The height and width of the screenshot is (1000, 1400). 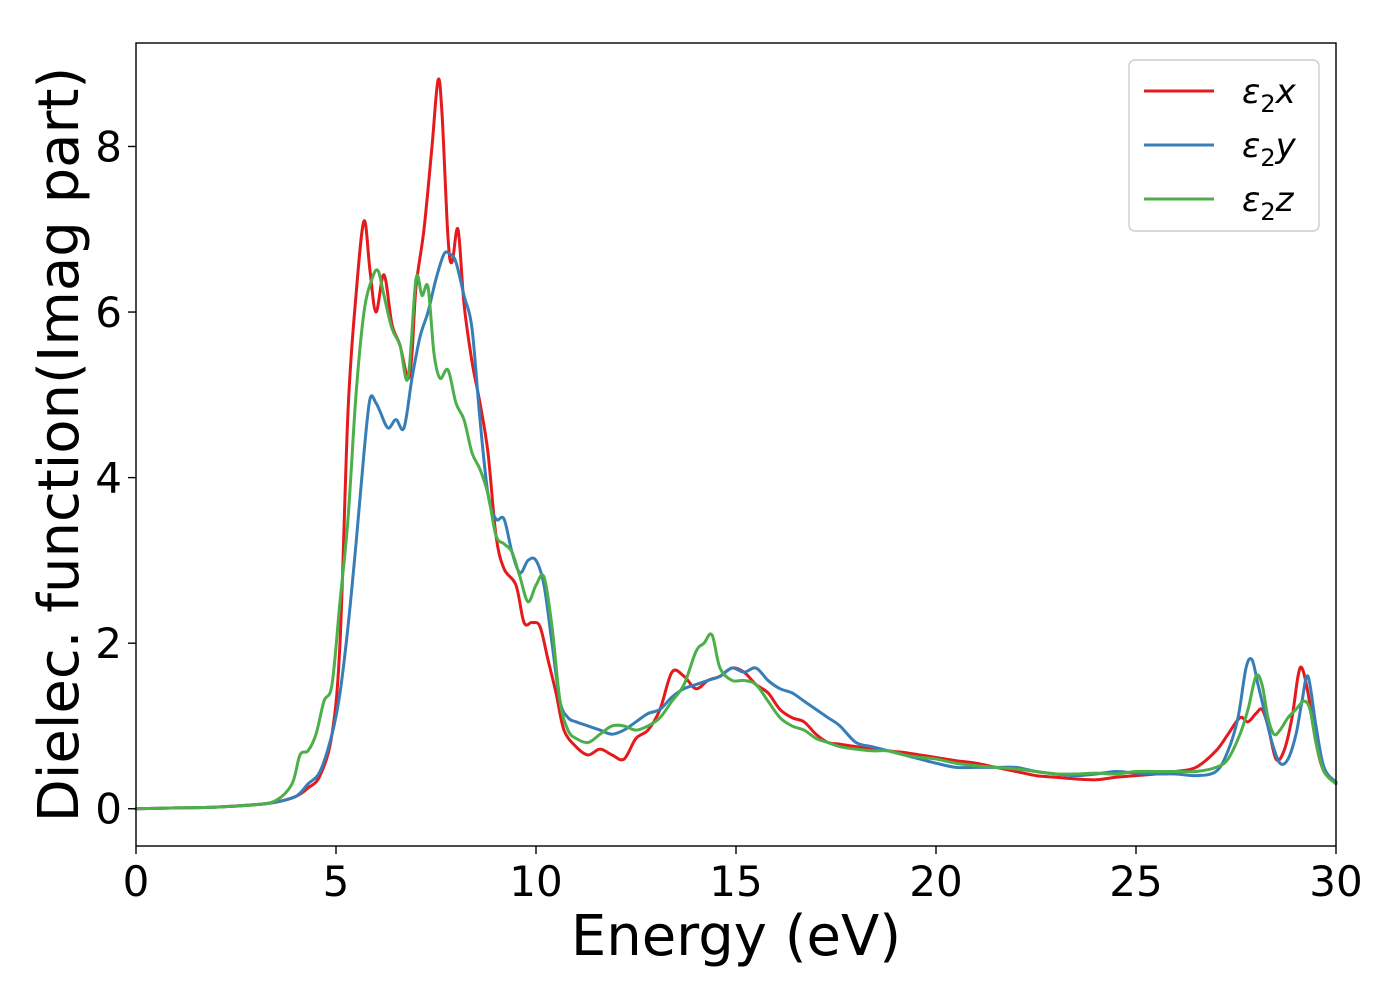 What do you see at coordinates (108, 146) in the screenshot?
I see `y-tick-label: 8` at bounding box center [108, 146].